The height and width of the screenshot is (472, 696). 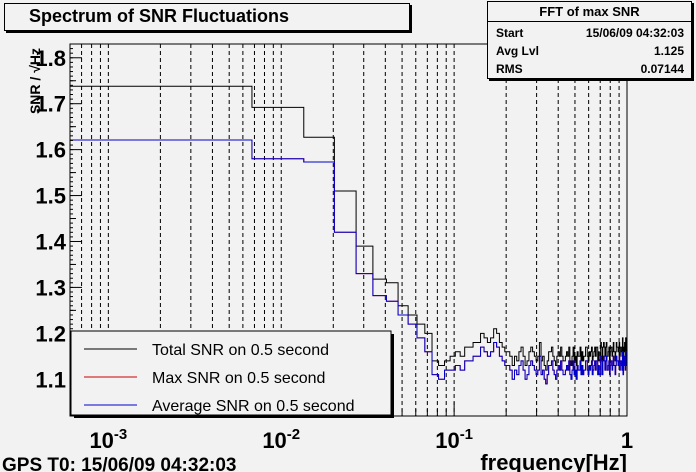 I want to click on stats-value: 0.07144, so click(x=662, y=69).